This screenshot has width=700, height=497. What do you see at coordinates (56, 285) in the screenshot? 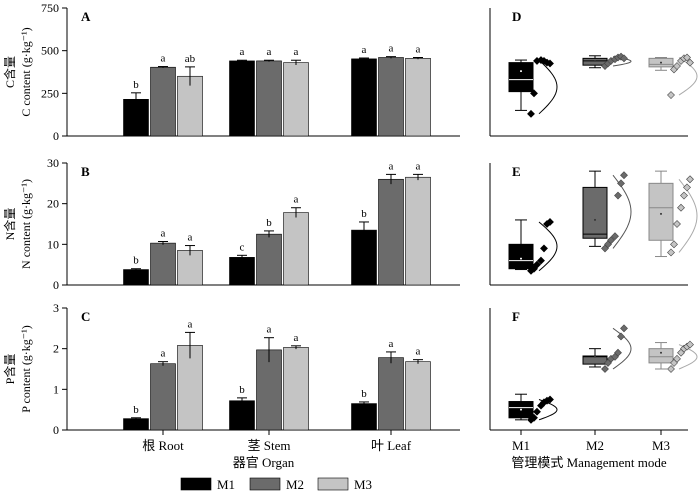
I see `y-tick-label: 0` at bounding box center [56, 285].